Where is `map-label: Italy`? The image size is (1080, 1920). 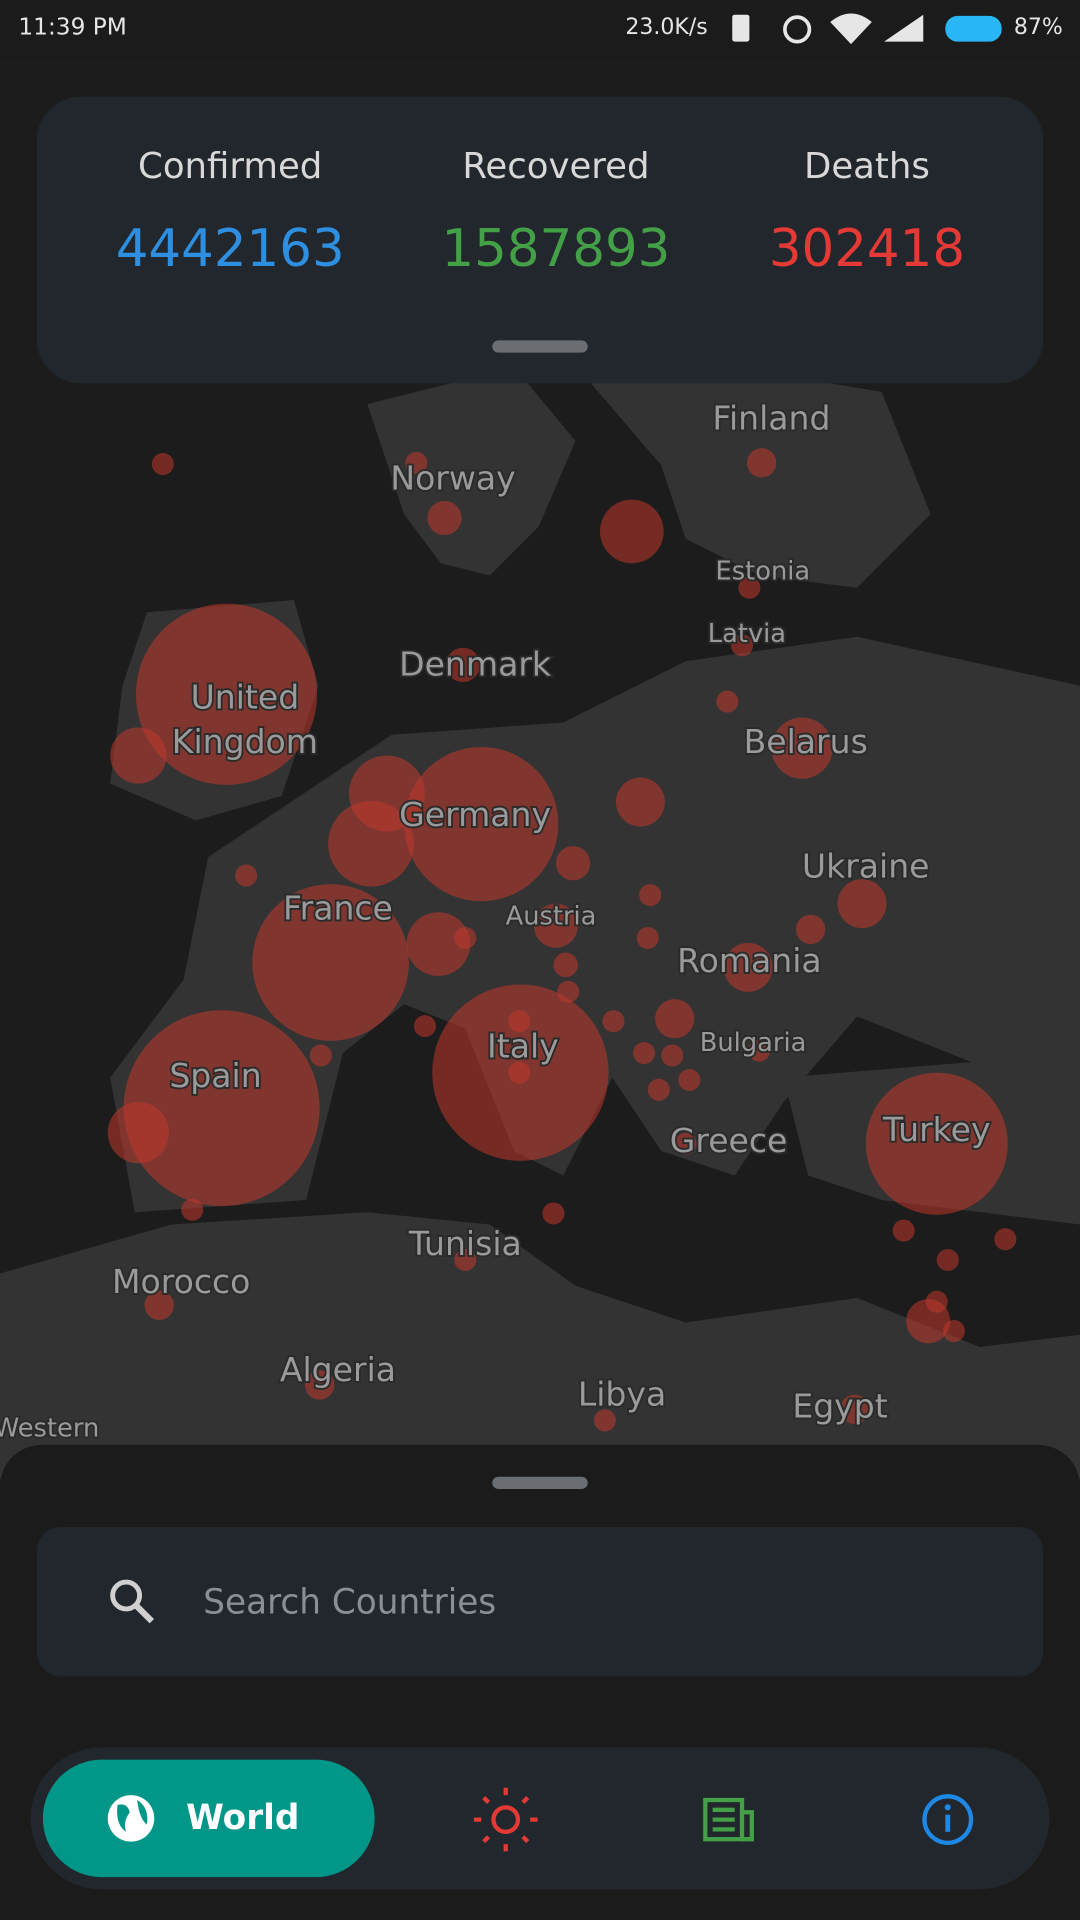 map-label: Italy is located at coordinates (523, 1046).